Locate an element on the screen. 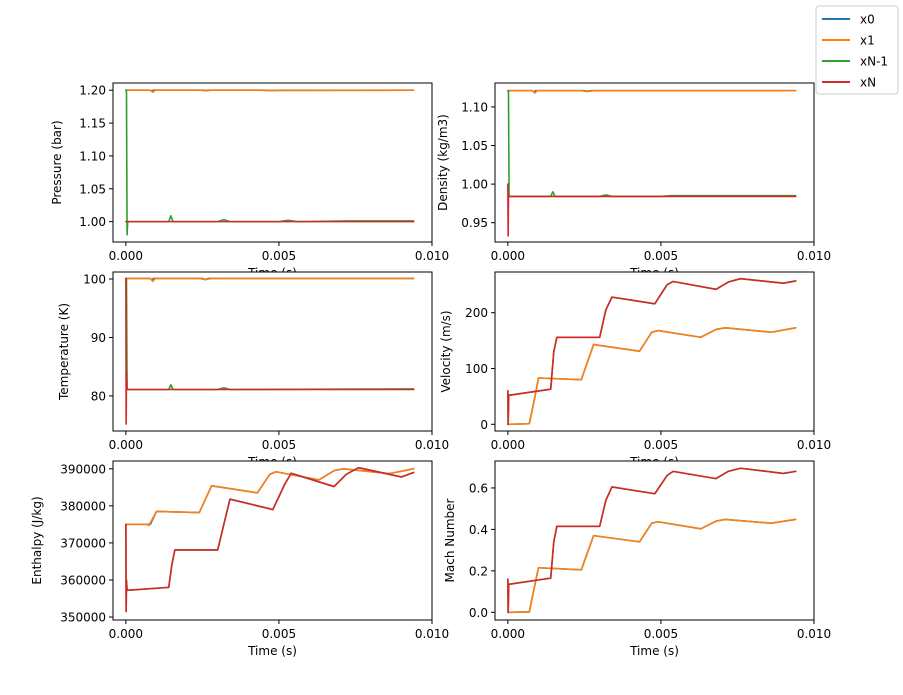  y-axis-label: Enthalpy (J/kg) is located at coordinates (37, 540).